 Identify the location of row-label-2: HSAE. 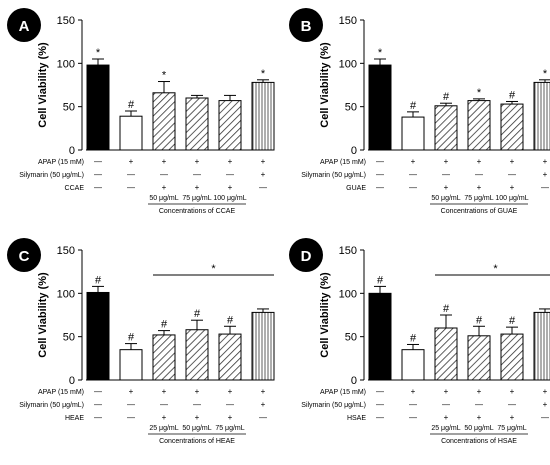
(356, 418).